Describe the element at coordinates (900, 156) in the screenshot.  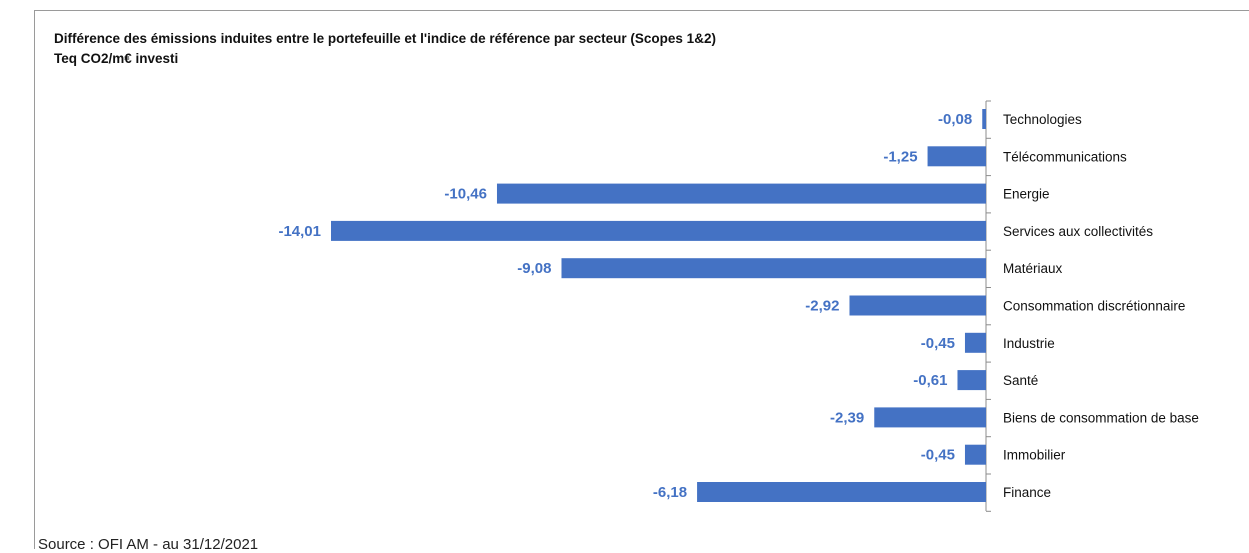
I see `data-label: -1,25` at that location.